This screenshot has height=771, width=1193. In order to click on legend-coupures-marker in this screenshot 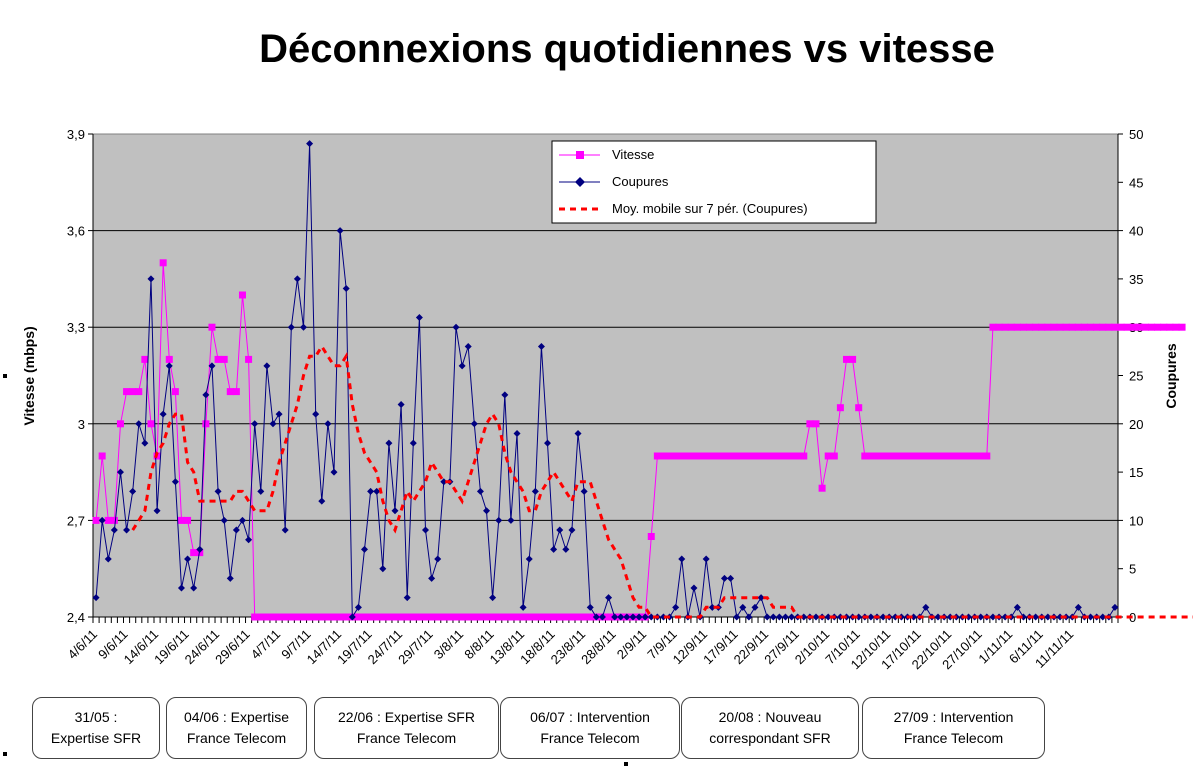, I will do `click(580, 182)`.